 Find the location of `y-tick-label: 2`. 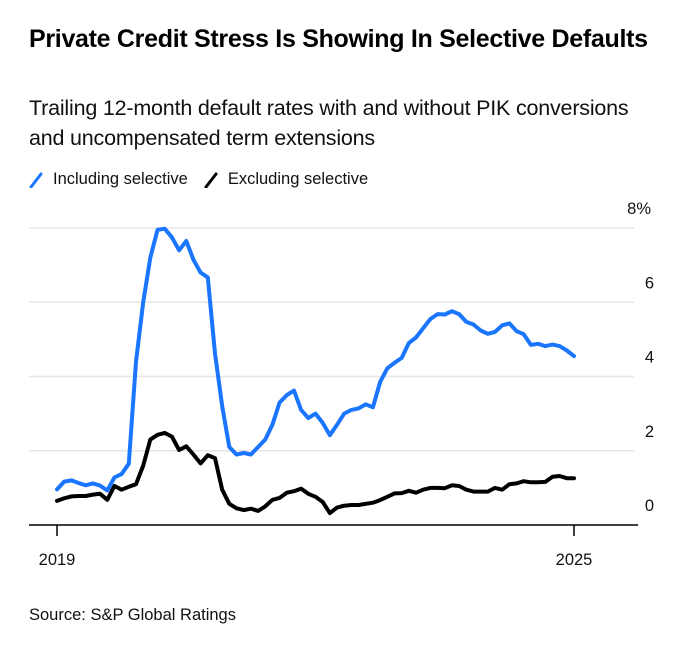

y-tick-label: 2 is located at coordinates (649, 432).